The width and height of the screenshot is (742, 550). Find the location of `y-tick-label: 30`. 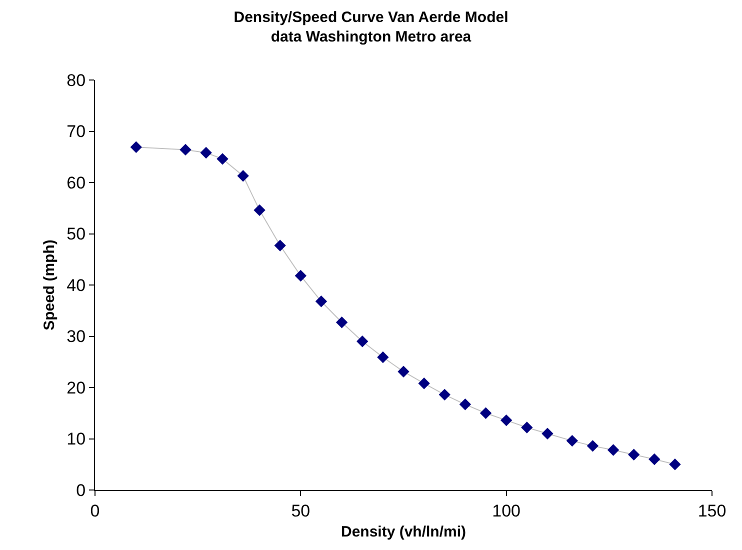

y-tick-label: 30 is located at coordinates (76, 336).